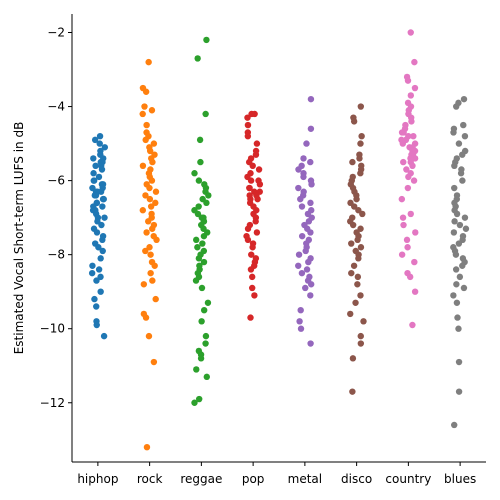  What do you see at coordinates (253, 479) in the screenshot?
I see `x-tick-label-pop: pop` at bounding box center [253, 479].